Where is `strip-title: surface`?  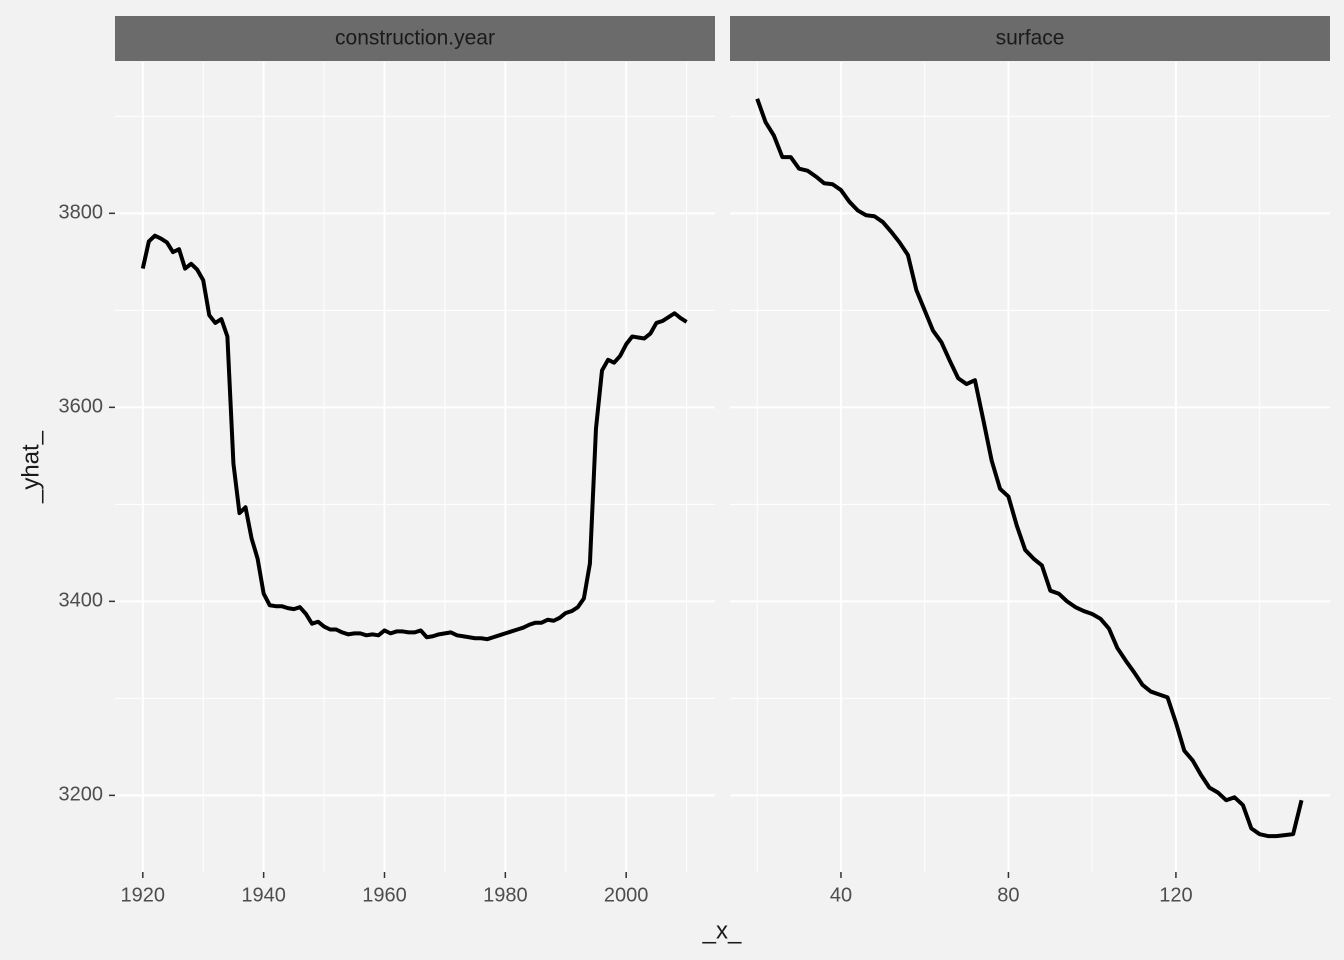 strip-title: surface is located at coordinates (1030, 38).